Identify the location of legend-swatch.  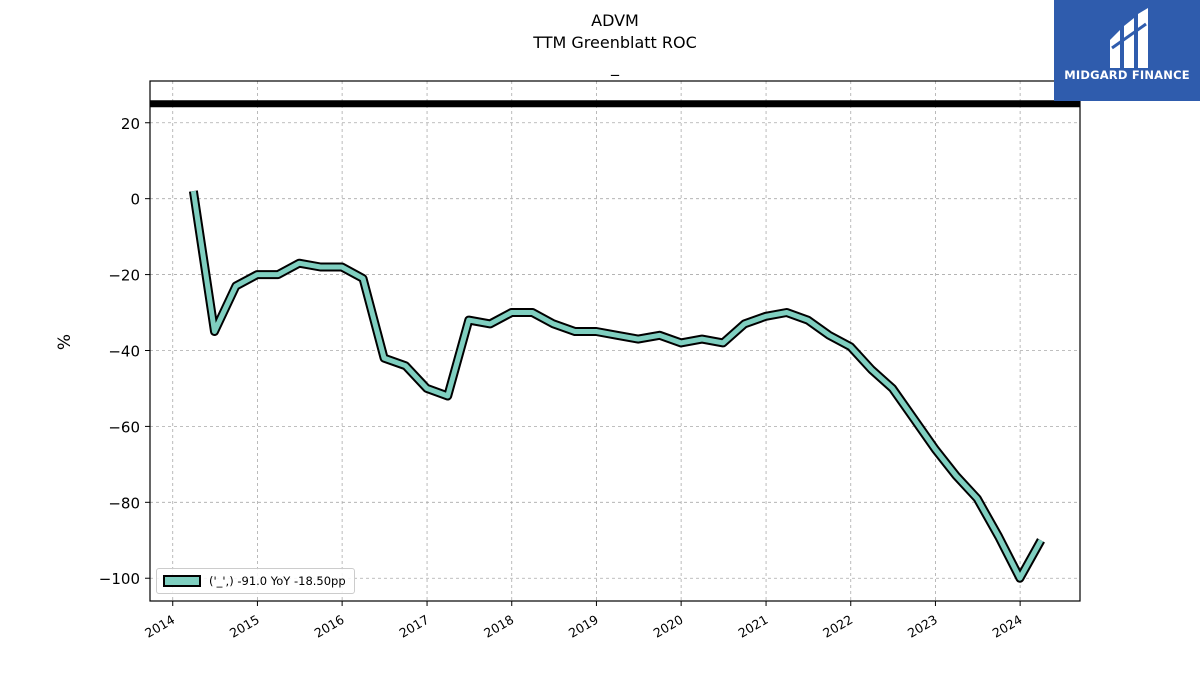
(182, 581).